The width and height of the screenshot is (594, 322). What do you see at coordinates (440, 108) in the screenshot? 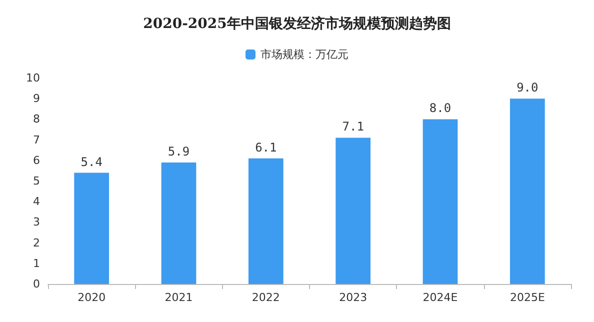
I see `data-label: 8.0` at bounding box center [440, 108].